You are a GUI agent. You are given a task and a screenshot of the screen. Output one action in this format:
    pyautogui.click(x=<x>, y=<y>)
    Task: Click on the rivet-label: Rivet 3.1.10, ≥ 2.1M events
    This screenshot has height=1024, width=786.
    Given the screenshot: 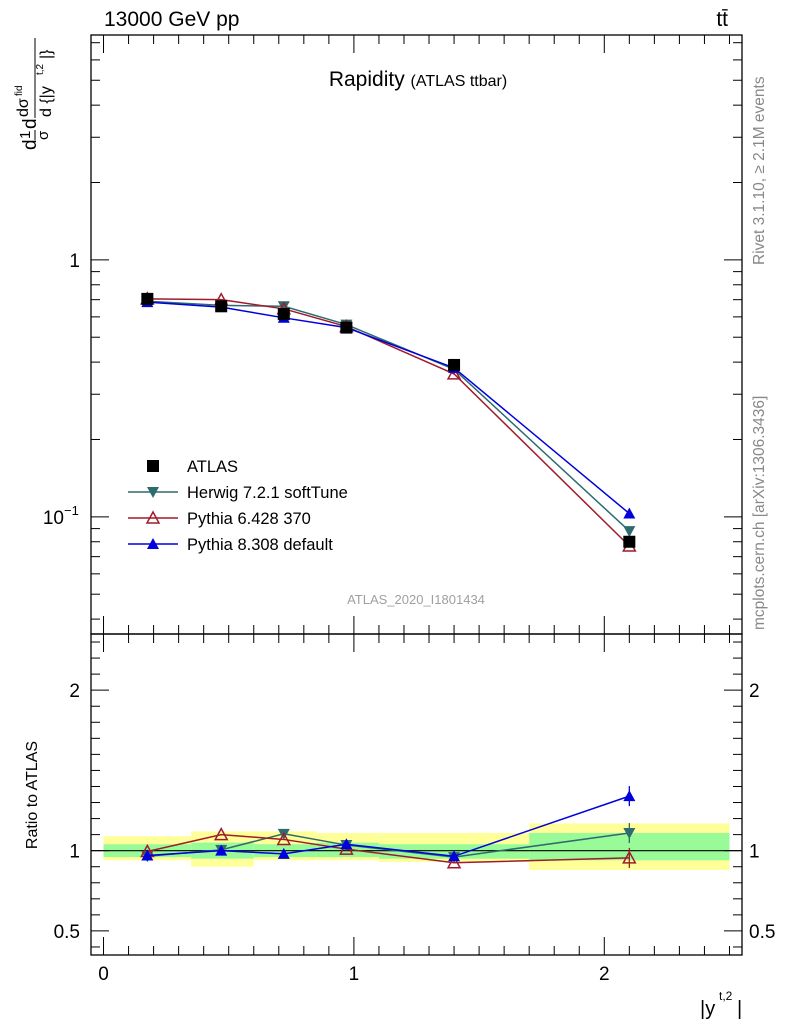 What is the action you would take?
    pyautogui.click(x=759, y=170)
    